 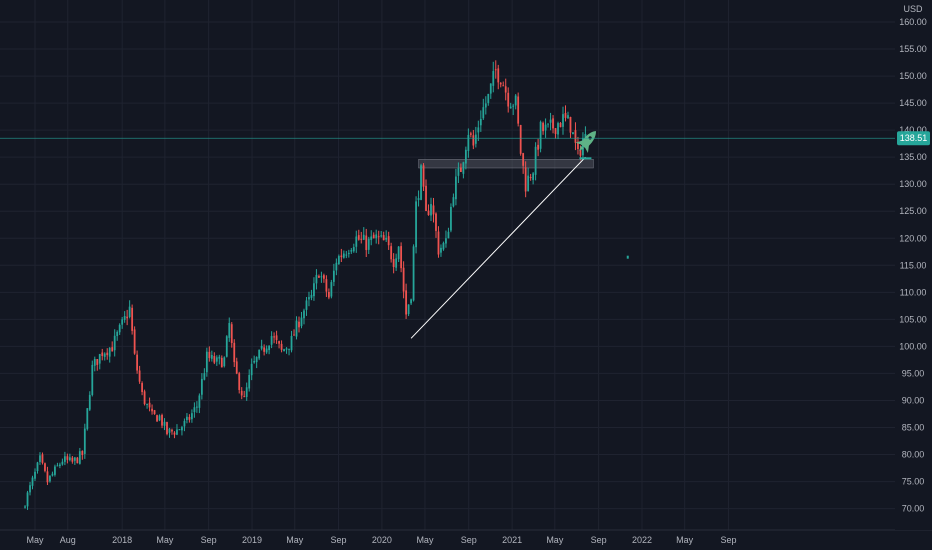 What do you see at coordinates (587, 141) in the screenshot?
I see `rocket-icon` at bounding box center [587, 141].